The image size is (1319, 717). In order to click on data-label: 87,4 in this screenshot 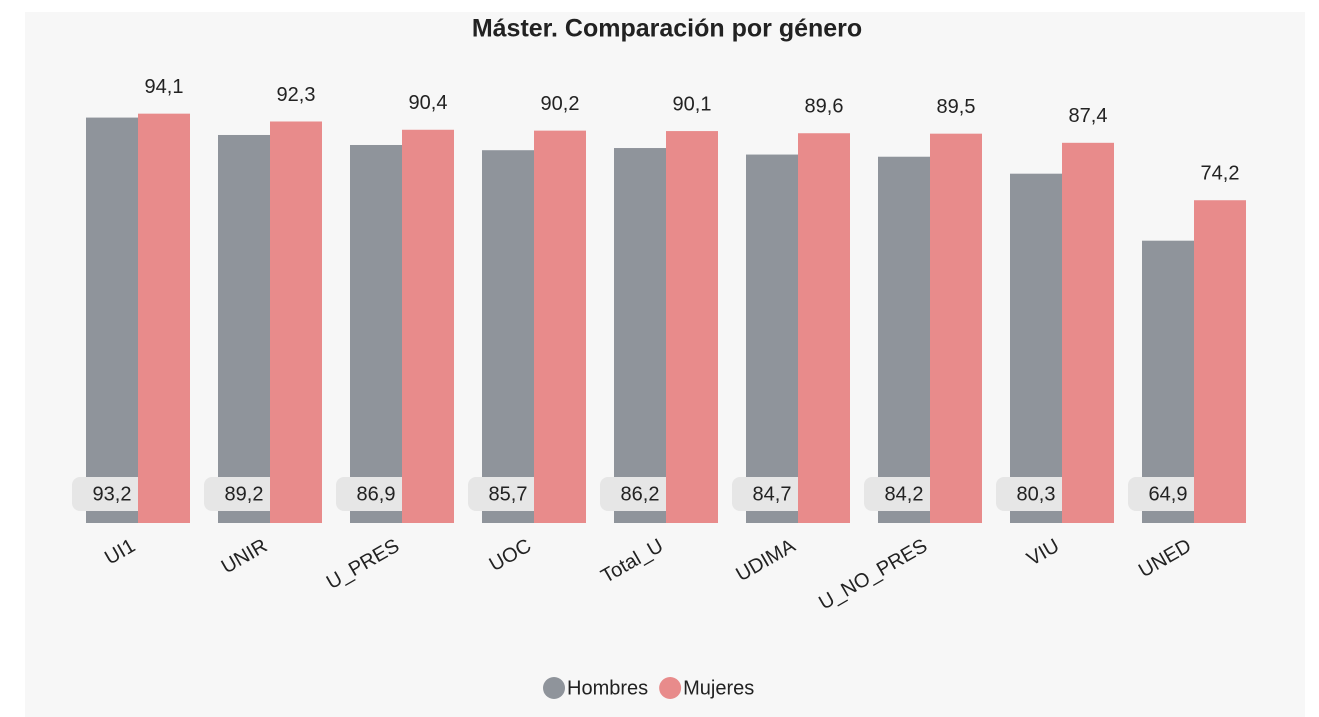, I will do `click(1088, 116)`.